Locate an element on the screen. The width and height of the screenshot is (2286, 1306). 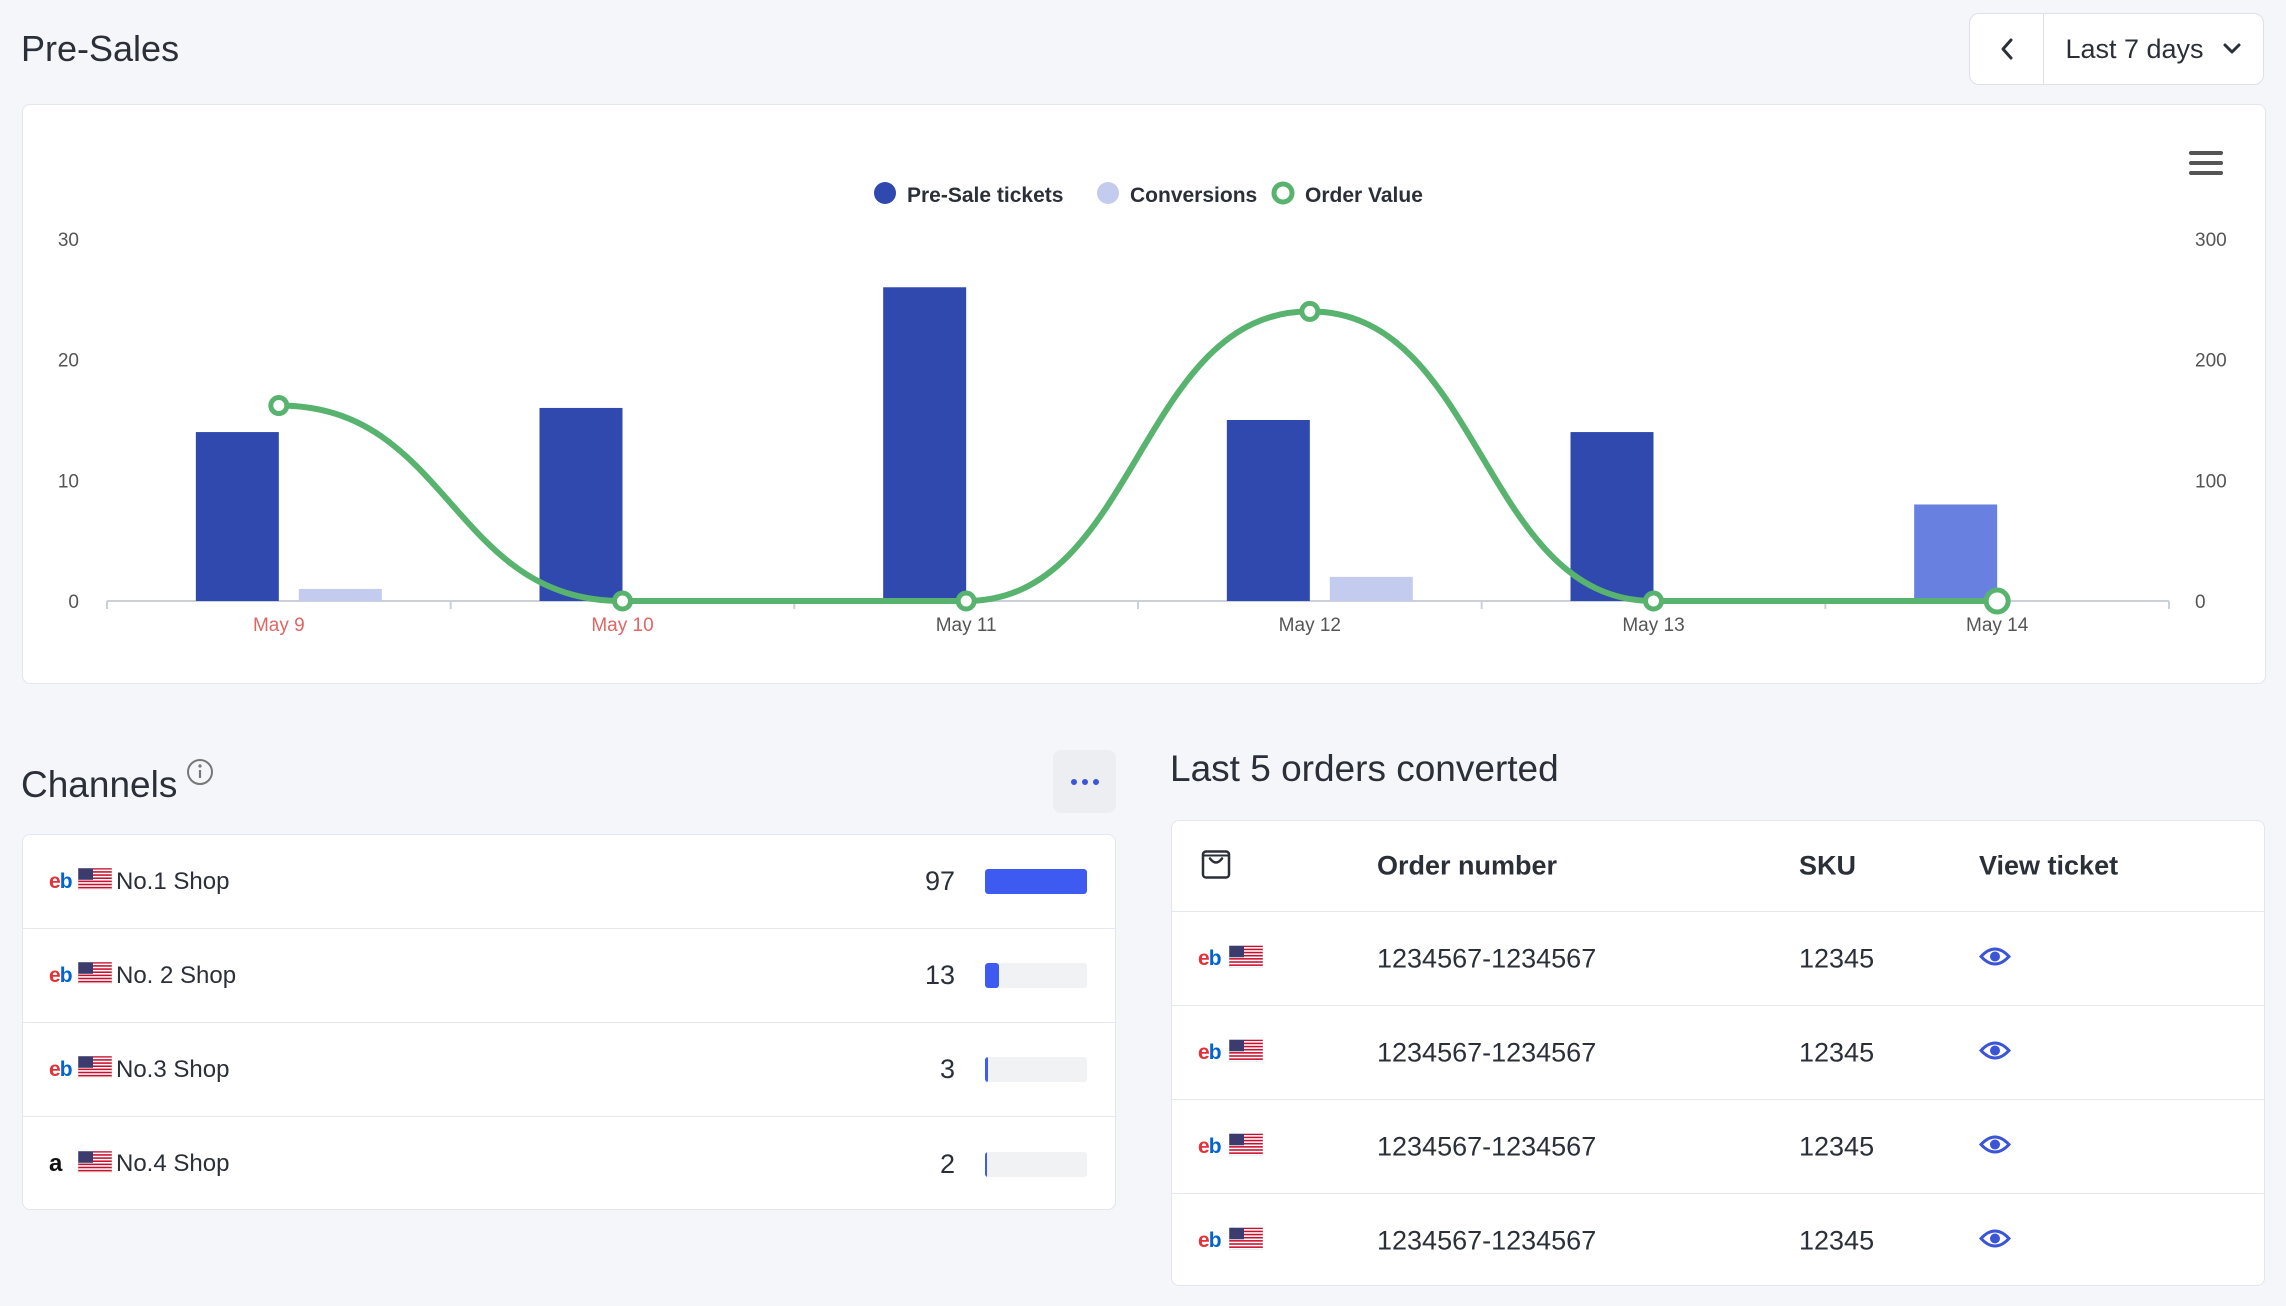
channel-value: 3 is located at coordinates (947, 1069).